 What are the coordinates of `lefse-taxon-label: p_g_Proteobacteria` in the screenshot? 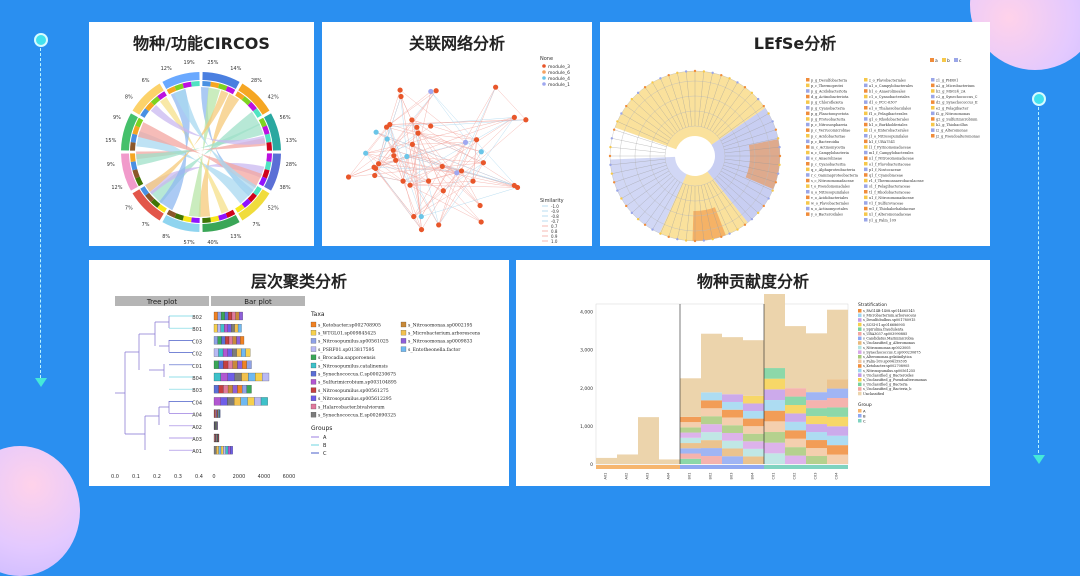 It's located at (828, 120).